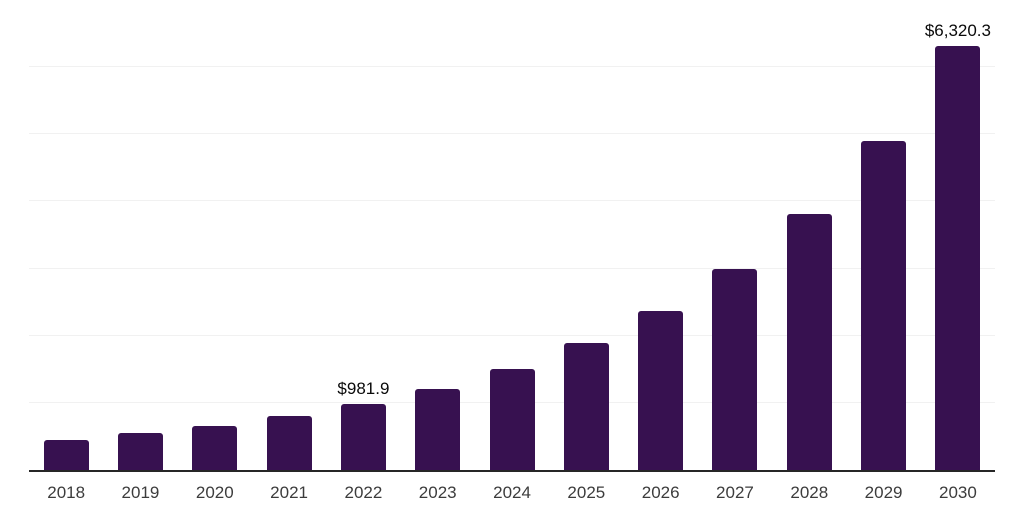 This screenshot has height=512, width=1024. What do you see at coordinates (289, 443) in the screenshot?
I see `bar-2021` at bounding box center [289, 443].